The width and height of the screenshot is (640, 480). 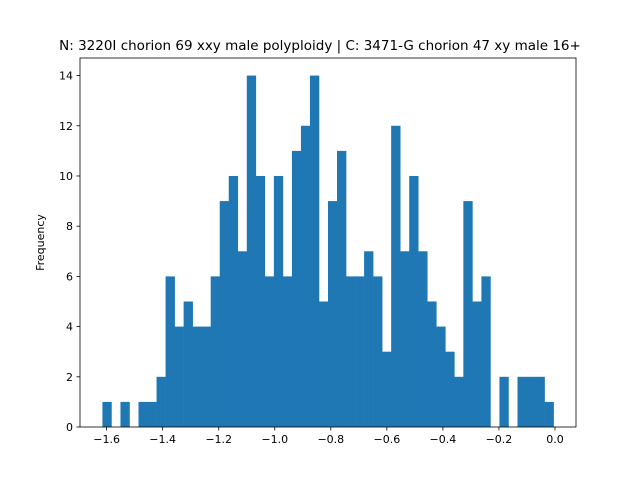 What do you see at coordinates (69, 427) in the screenshot?
I see `y-tick-label: 0` at bounding box center [69, 427].